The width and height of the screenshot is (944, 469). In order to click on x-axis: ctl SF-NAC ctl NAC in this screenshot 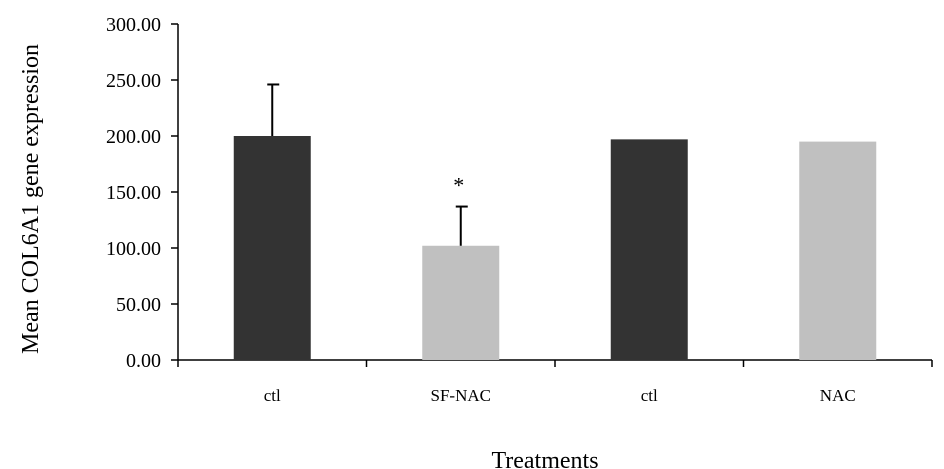, I will do `click(555, 382)`.